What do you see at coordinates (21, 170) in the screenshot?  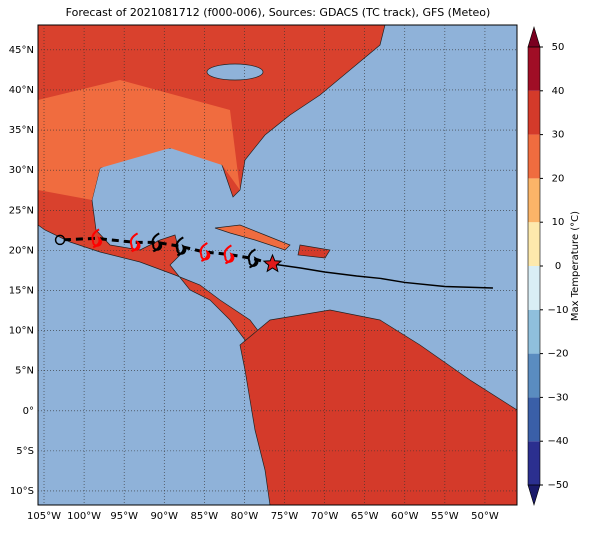 I see `y-tick-label: 30°N` at bounding box center [21, 170].